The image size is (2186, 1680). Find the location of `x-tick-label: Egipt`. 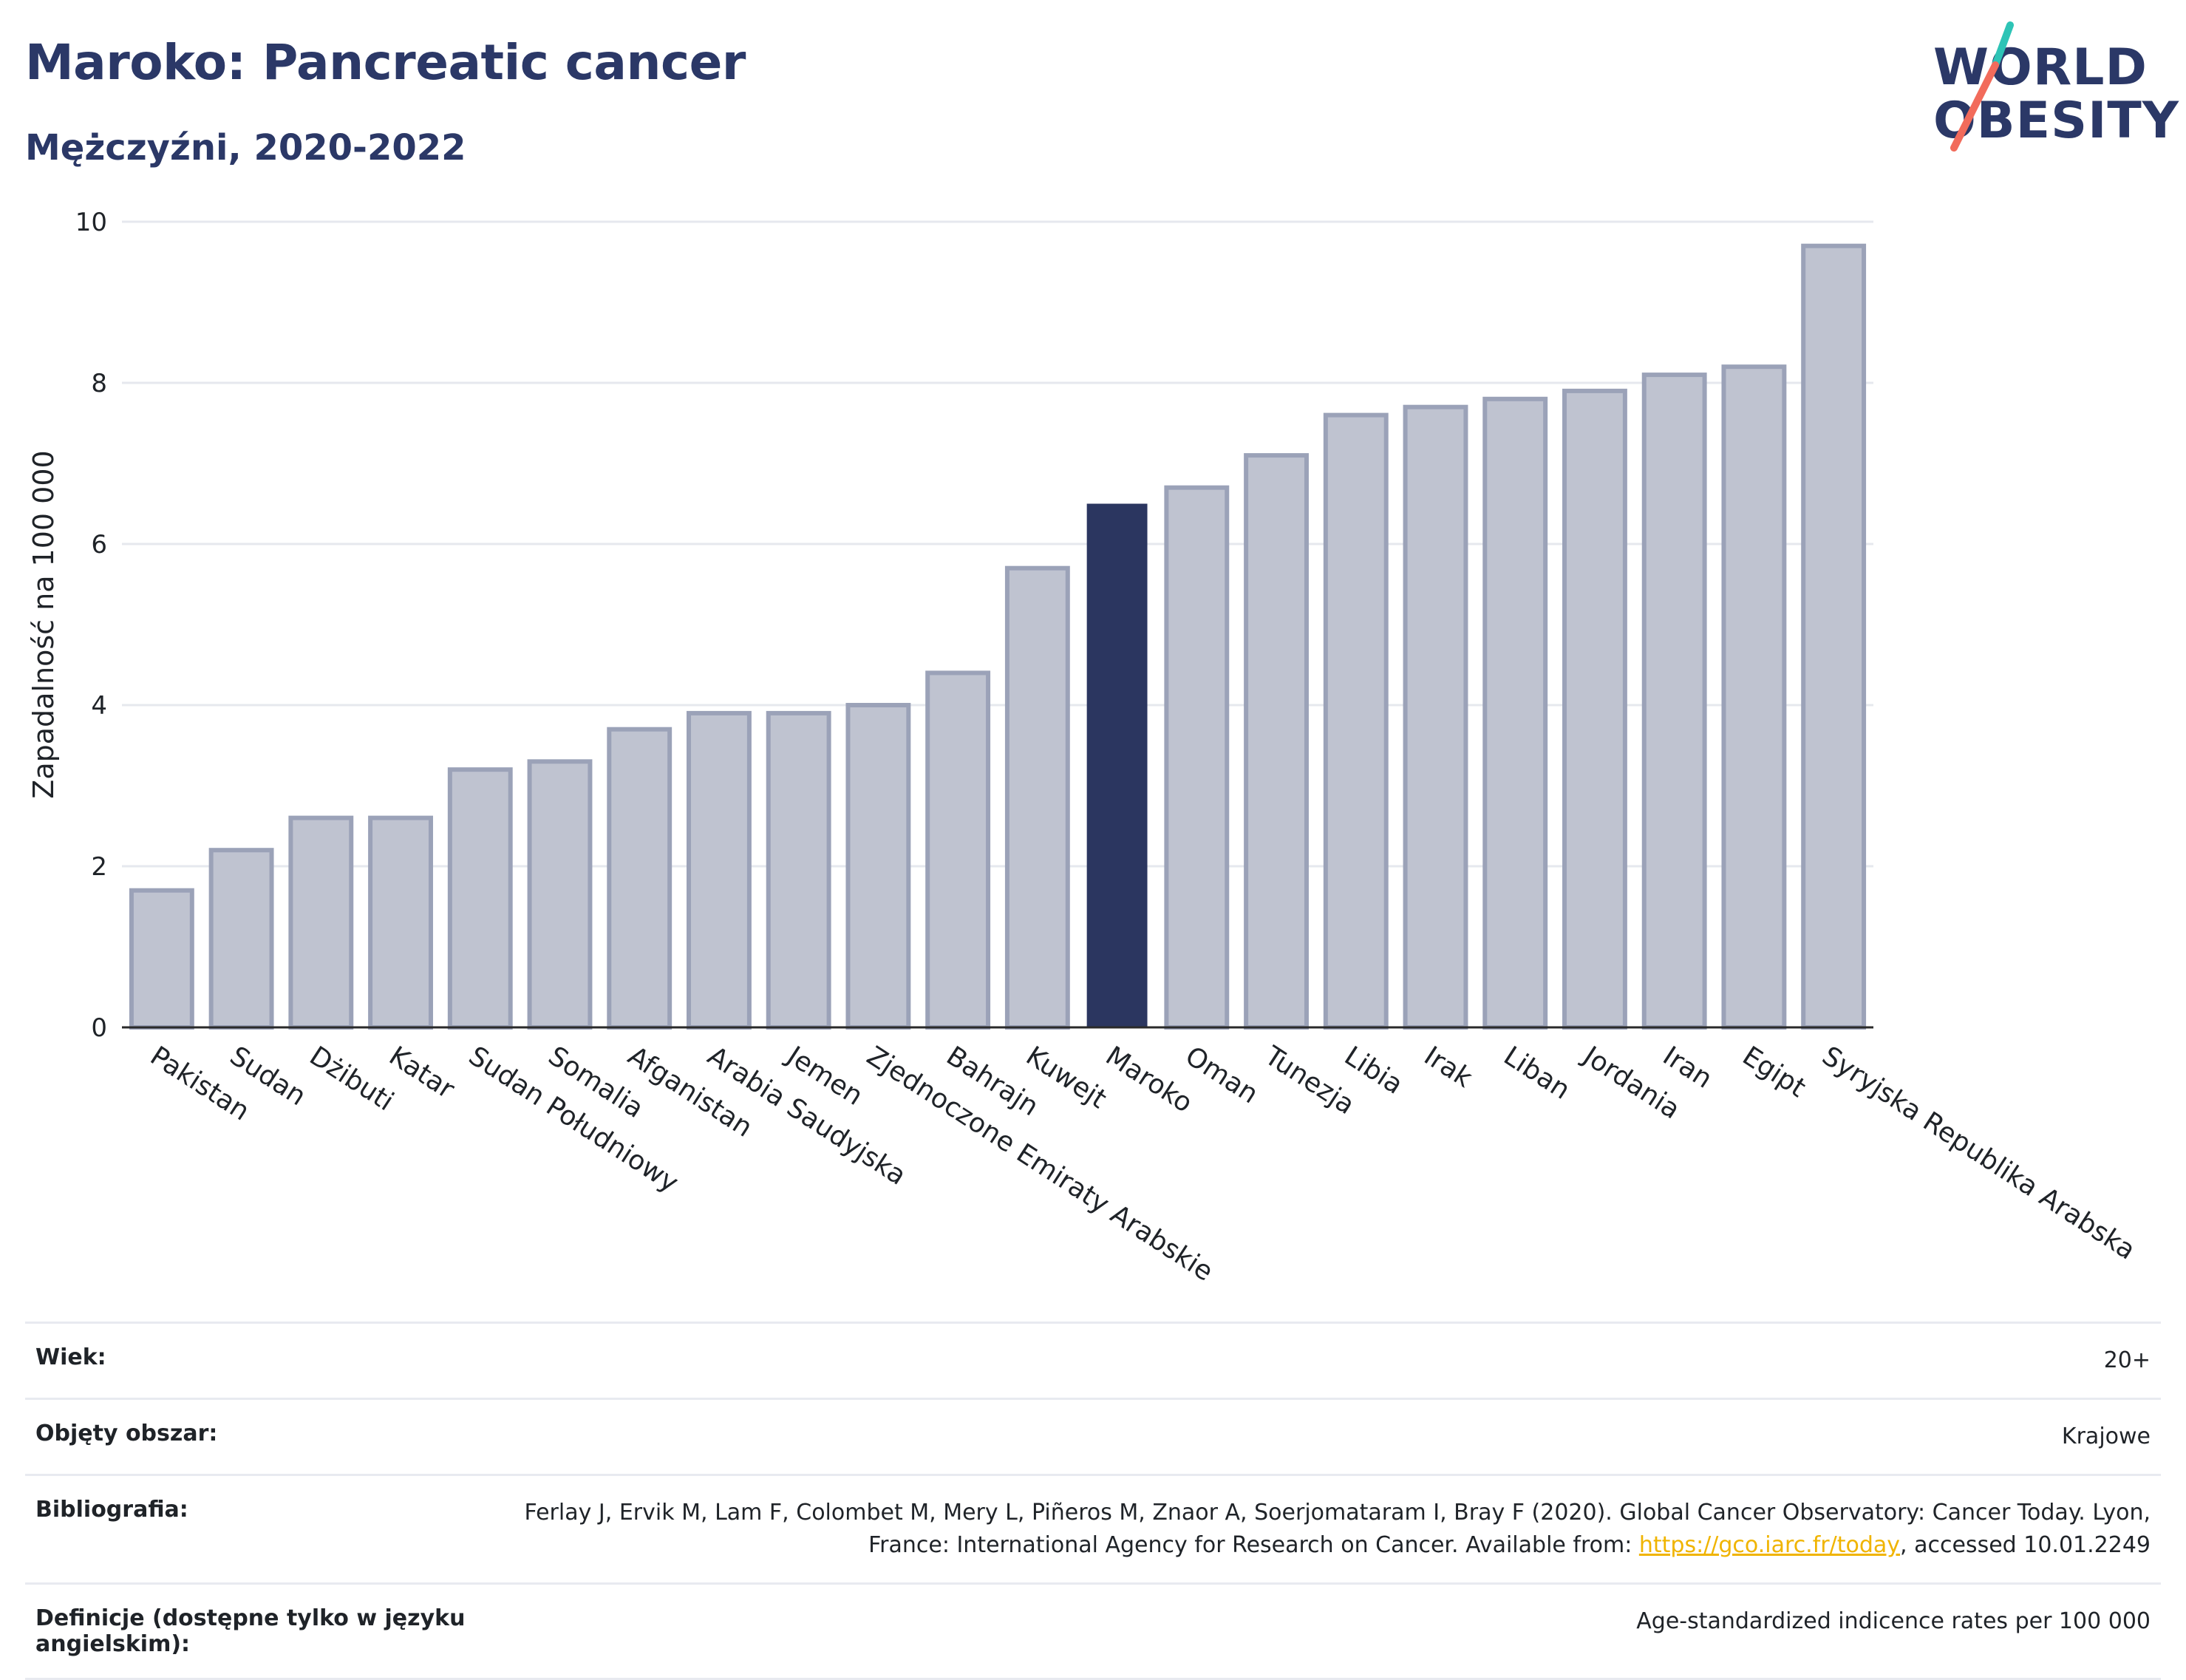

x-tick-label: Egipt is located at coordinates (1774, 1072).